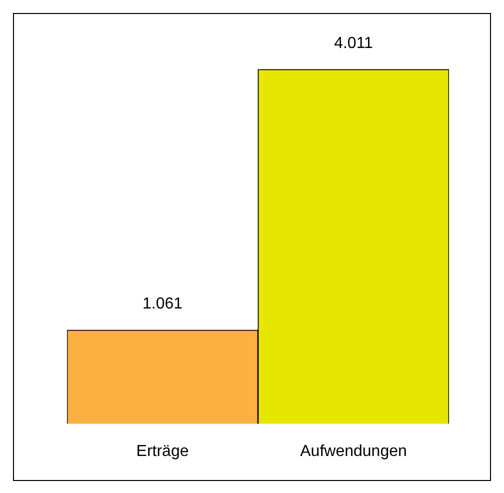 The image size is (504, 493). What do you see at coordinates (353, 451) in the screenshot?
I see `x-tick-label: Aufwendungen` at bounding box center [353, 451].